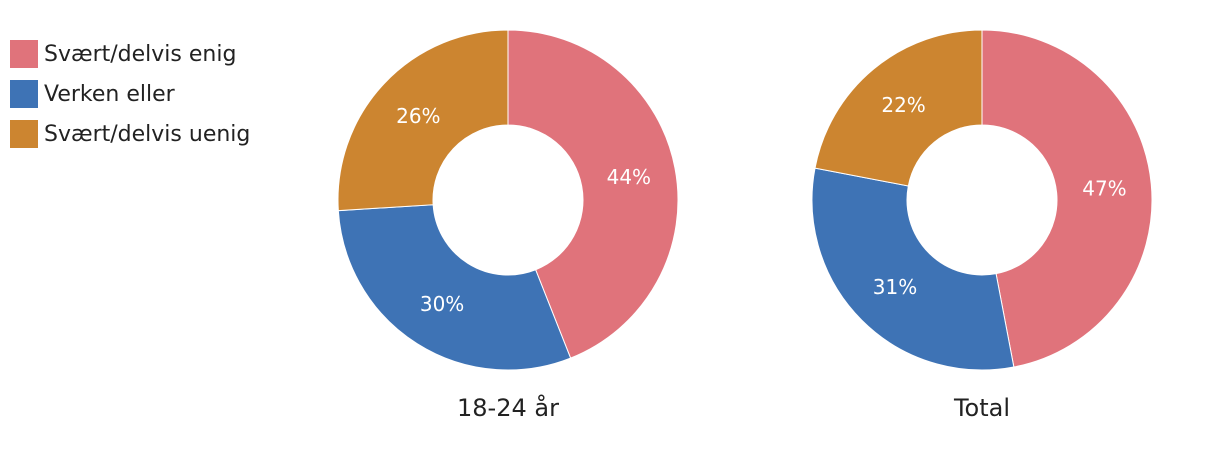 The width and height of the screenshot is (1220, 452). What do you see at coordinates (147, 134) in the screenshot?
I see `legend-label-uenig: Svært/delvis uenig` at bounding box center [147, 134].